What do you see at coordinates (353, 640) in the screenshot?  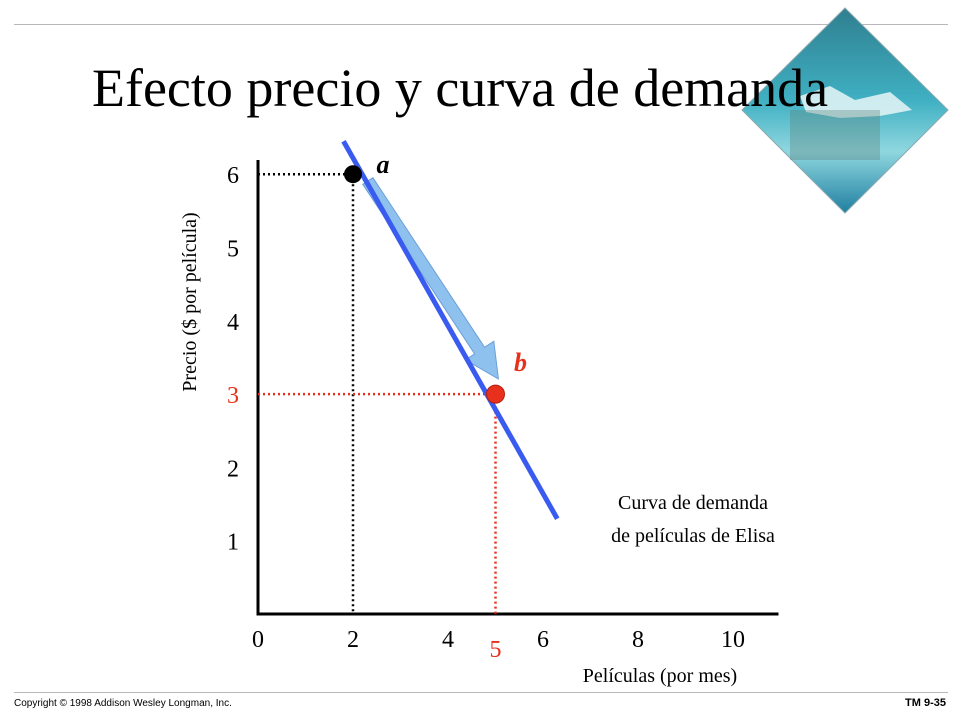 I see `x-tick-2: 2` at bounding box center [353, 640].